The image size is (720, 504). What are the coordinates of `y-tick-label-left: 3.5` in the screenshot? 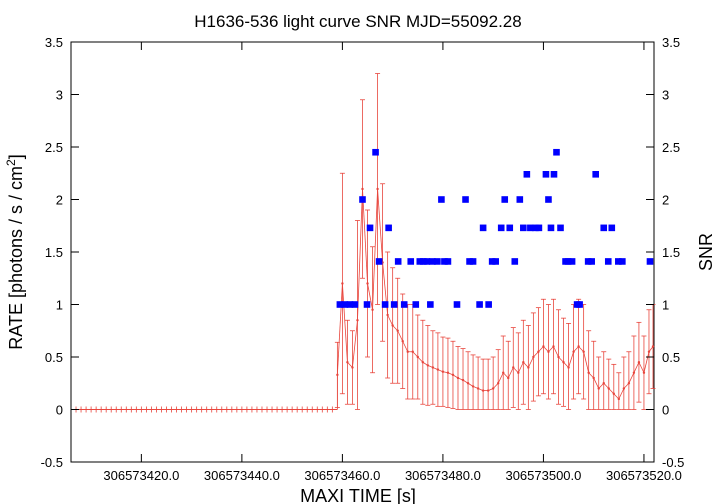 It's located at (54, 42).